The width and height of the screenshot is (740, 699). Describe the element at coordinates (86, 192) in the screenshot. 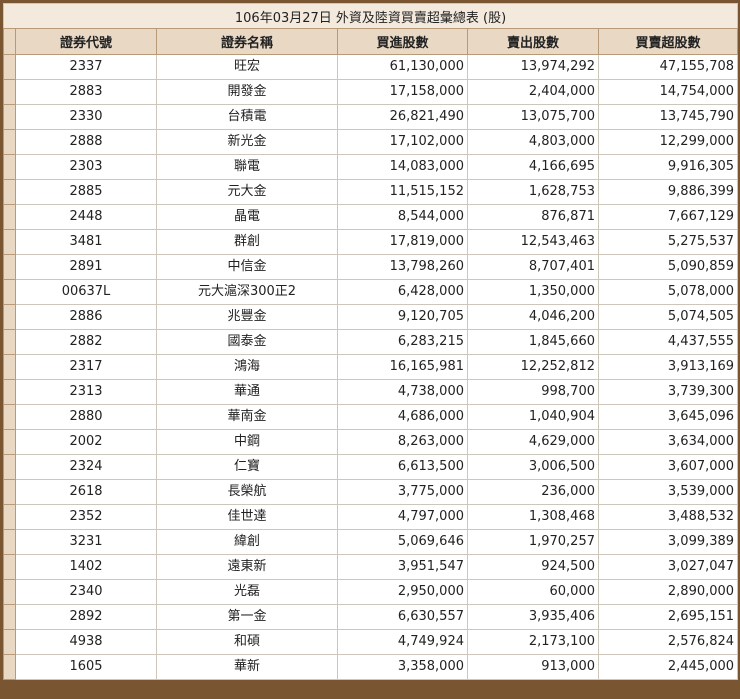

I see `stock-code-cell: 2885` at that location.